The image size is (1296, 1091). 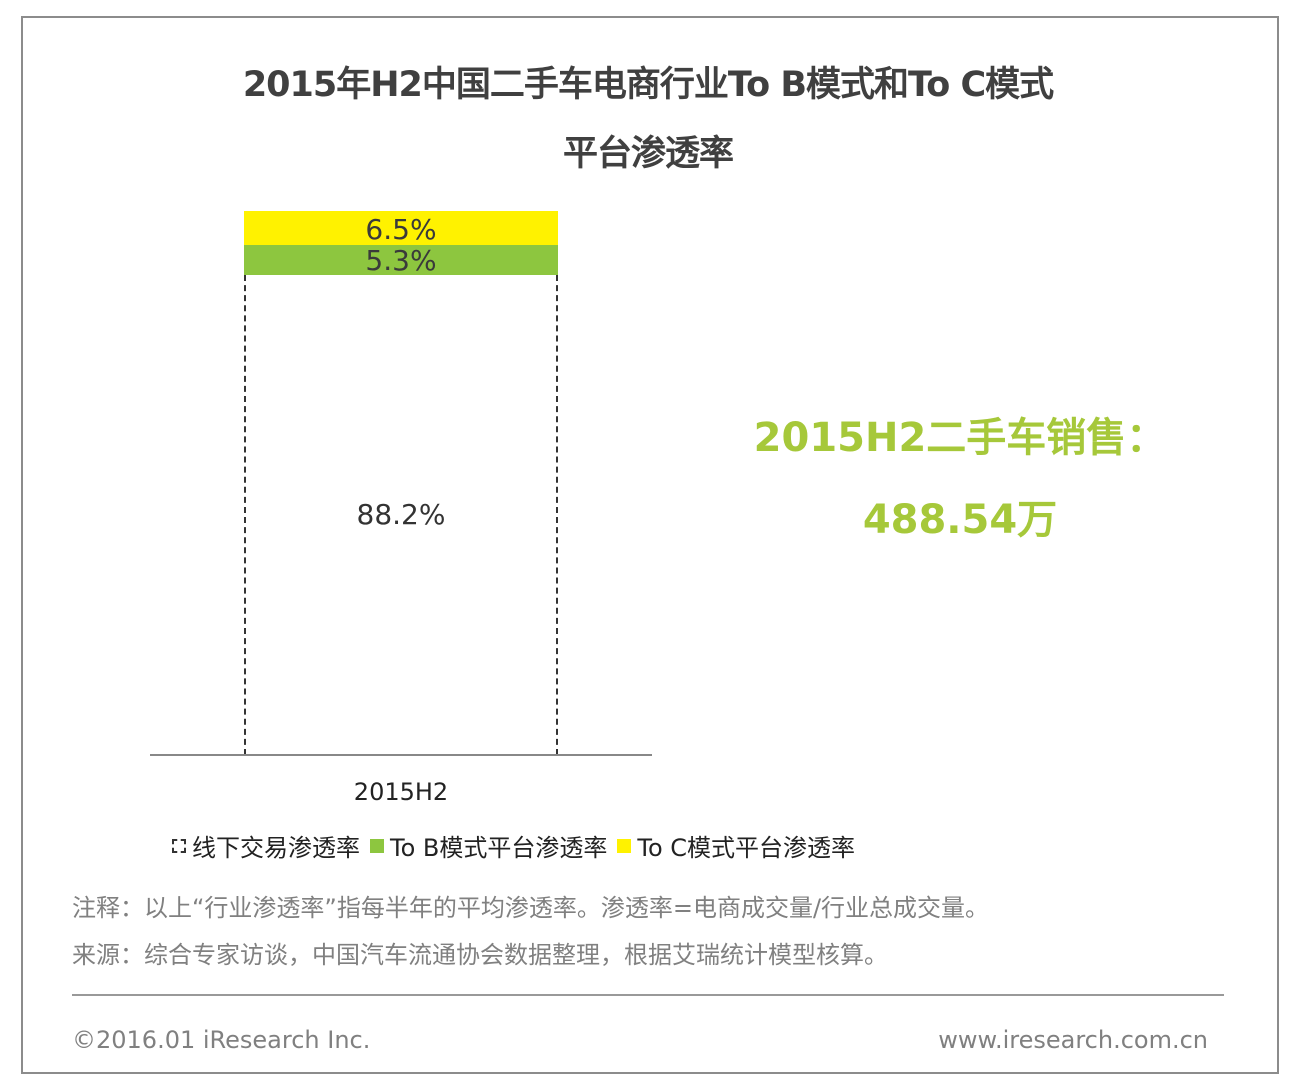 What do you see at coordinates (499, 848) in the screenshot?
I see `legend-label-to-b: To B模式平台渗透率` at bounding box center [499, 848].